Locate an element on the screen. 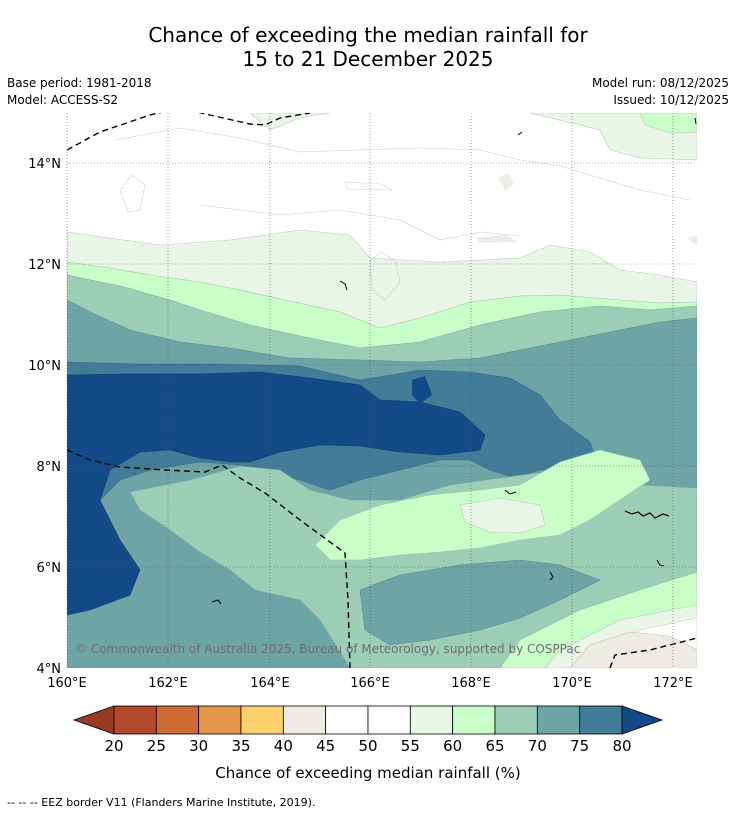  lat-label-14n: 14°N is located at coordinates (44, 164).